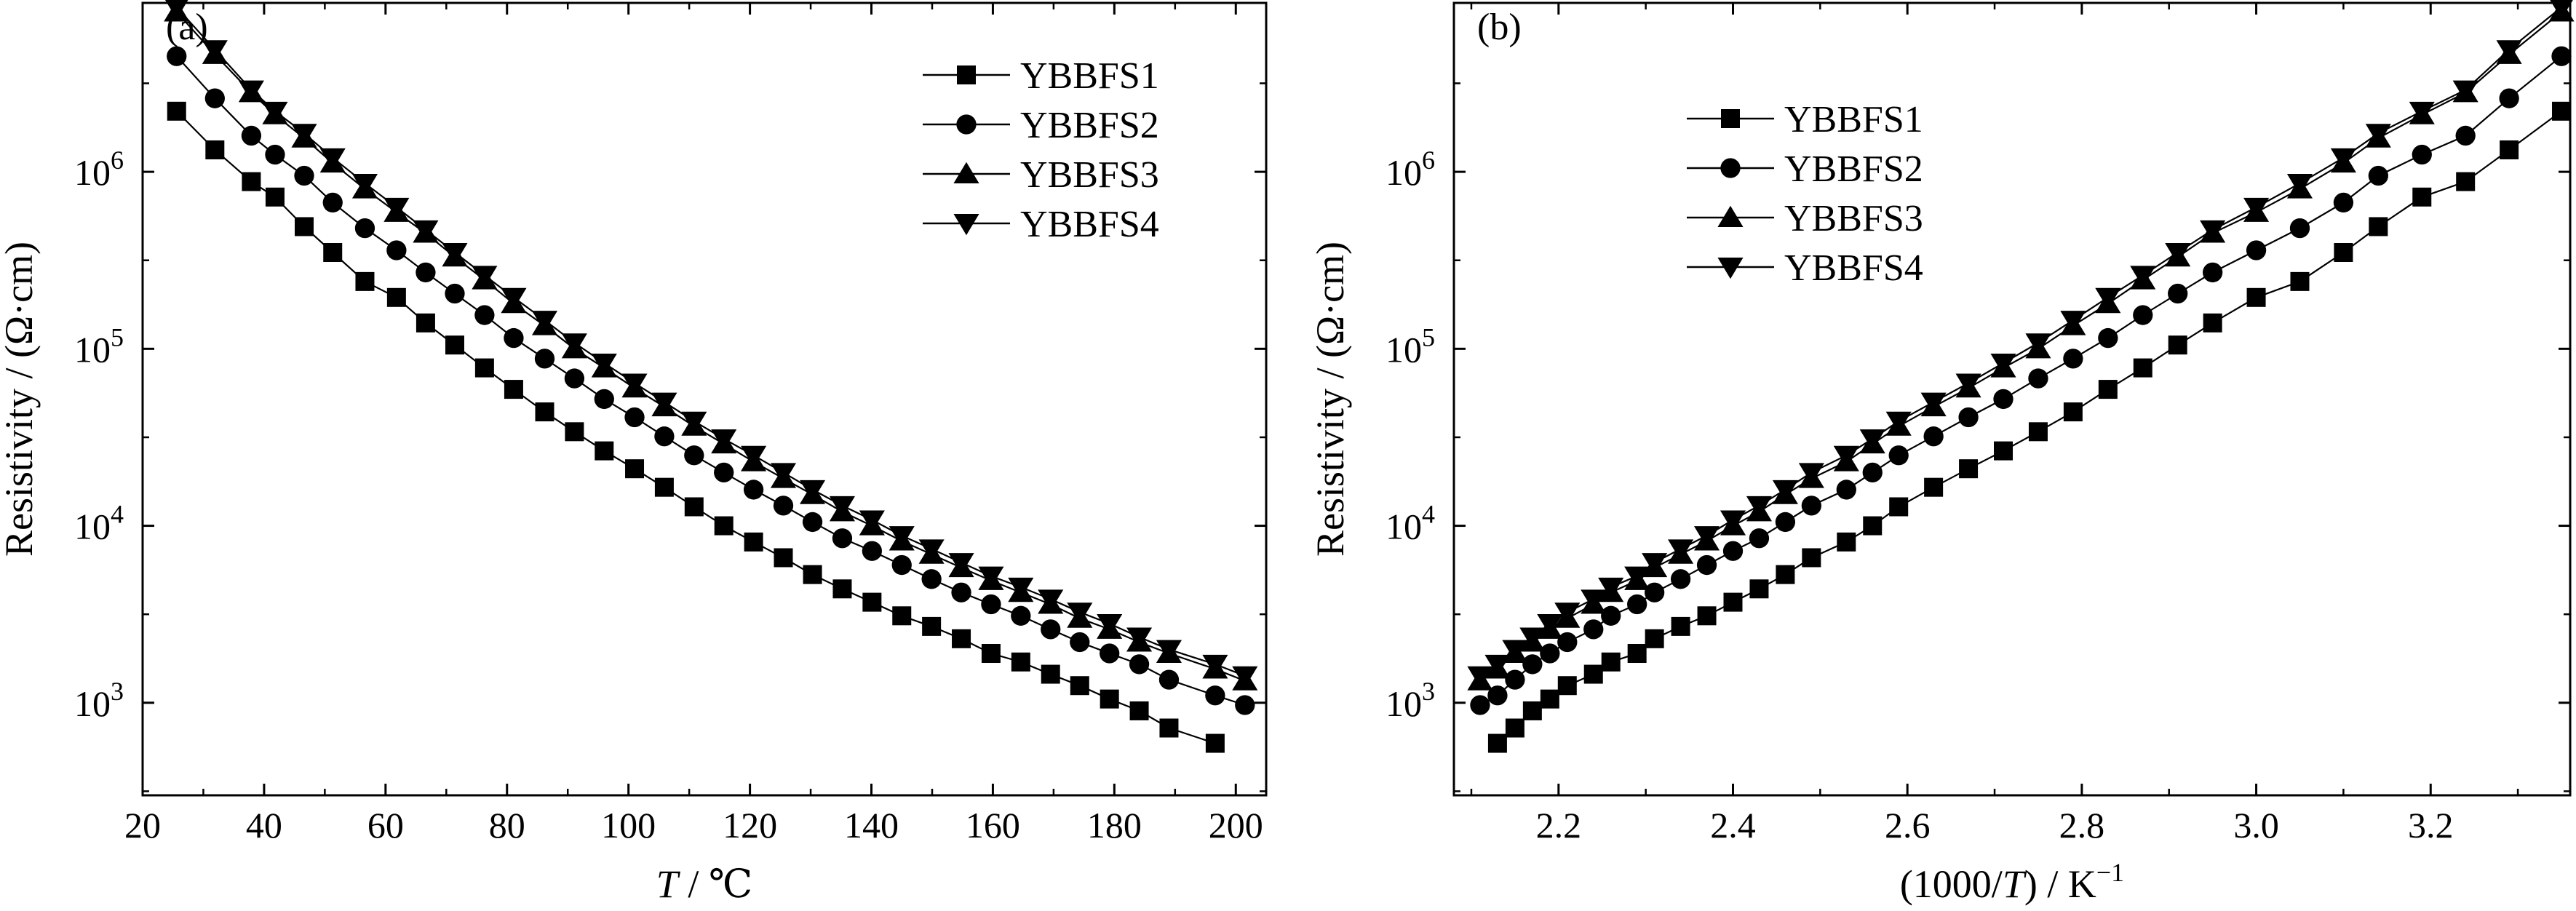  I want to click on x-tick-label: 3.0, so click(2256, 826).